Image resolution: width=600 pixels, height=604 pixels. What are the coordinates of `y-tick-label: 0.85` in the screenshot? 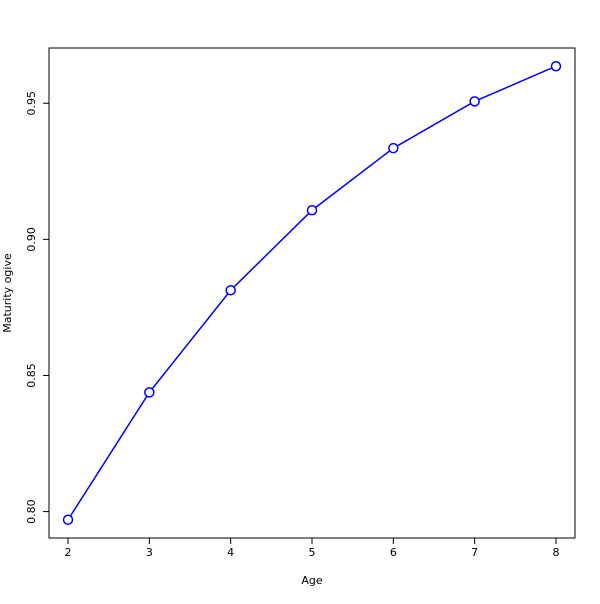 It's located at (31, 375).